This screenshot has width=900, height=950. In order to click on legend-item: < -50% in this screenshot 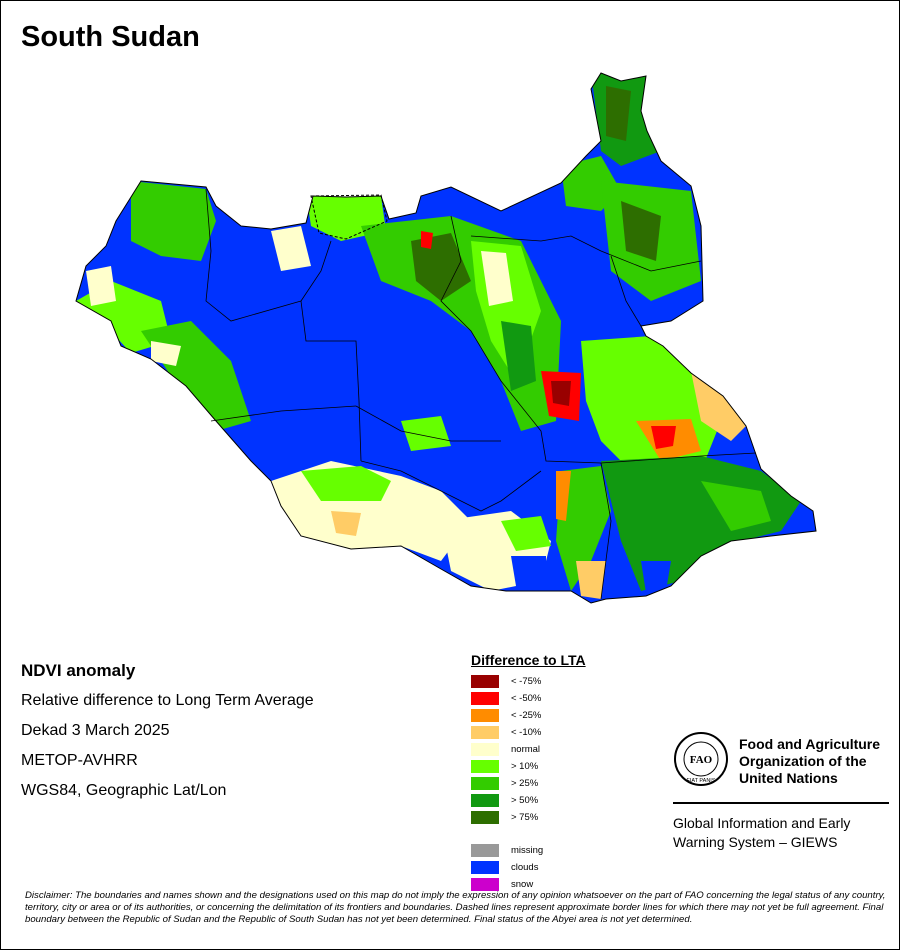, I will do `click(561, 698)`.